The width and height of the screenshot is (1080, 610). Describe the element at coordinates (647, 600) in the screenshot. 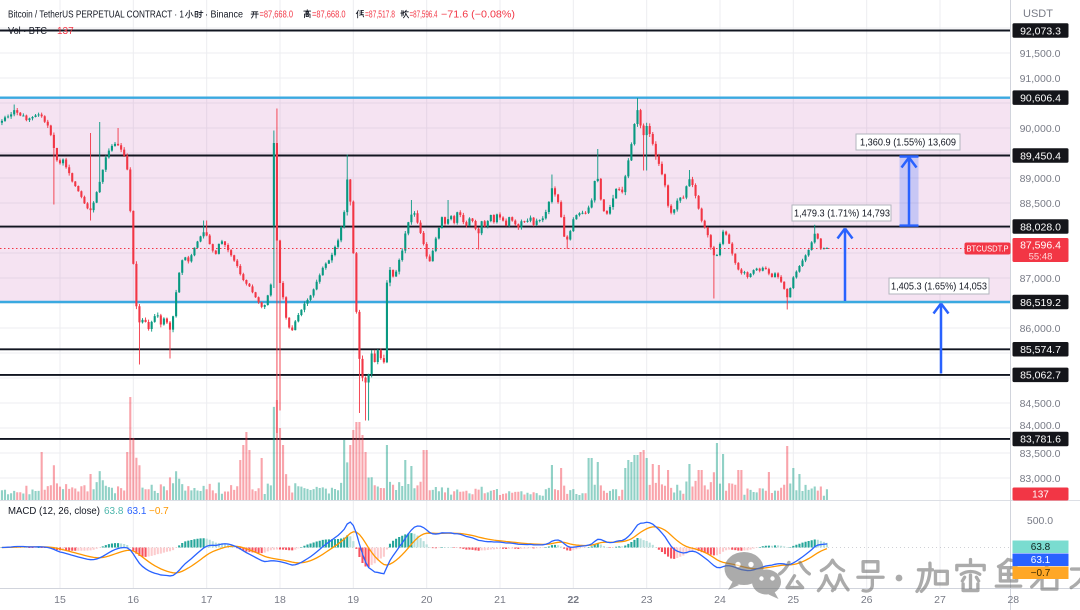

I see `svg-text: 23` at that location.